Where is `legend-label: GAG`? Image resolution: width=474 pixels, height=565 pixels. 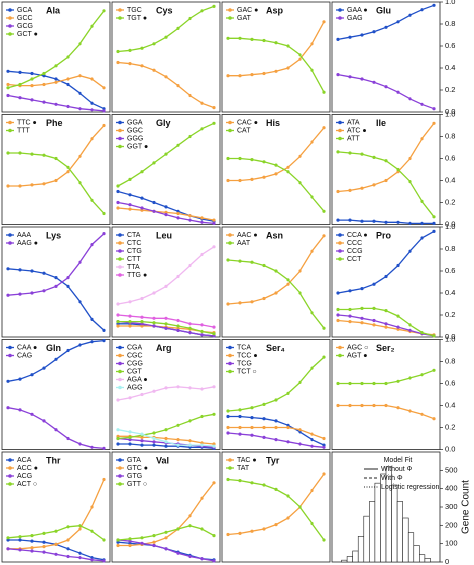
legend-label: GAG is located at coordinates (355, 18).